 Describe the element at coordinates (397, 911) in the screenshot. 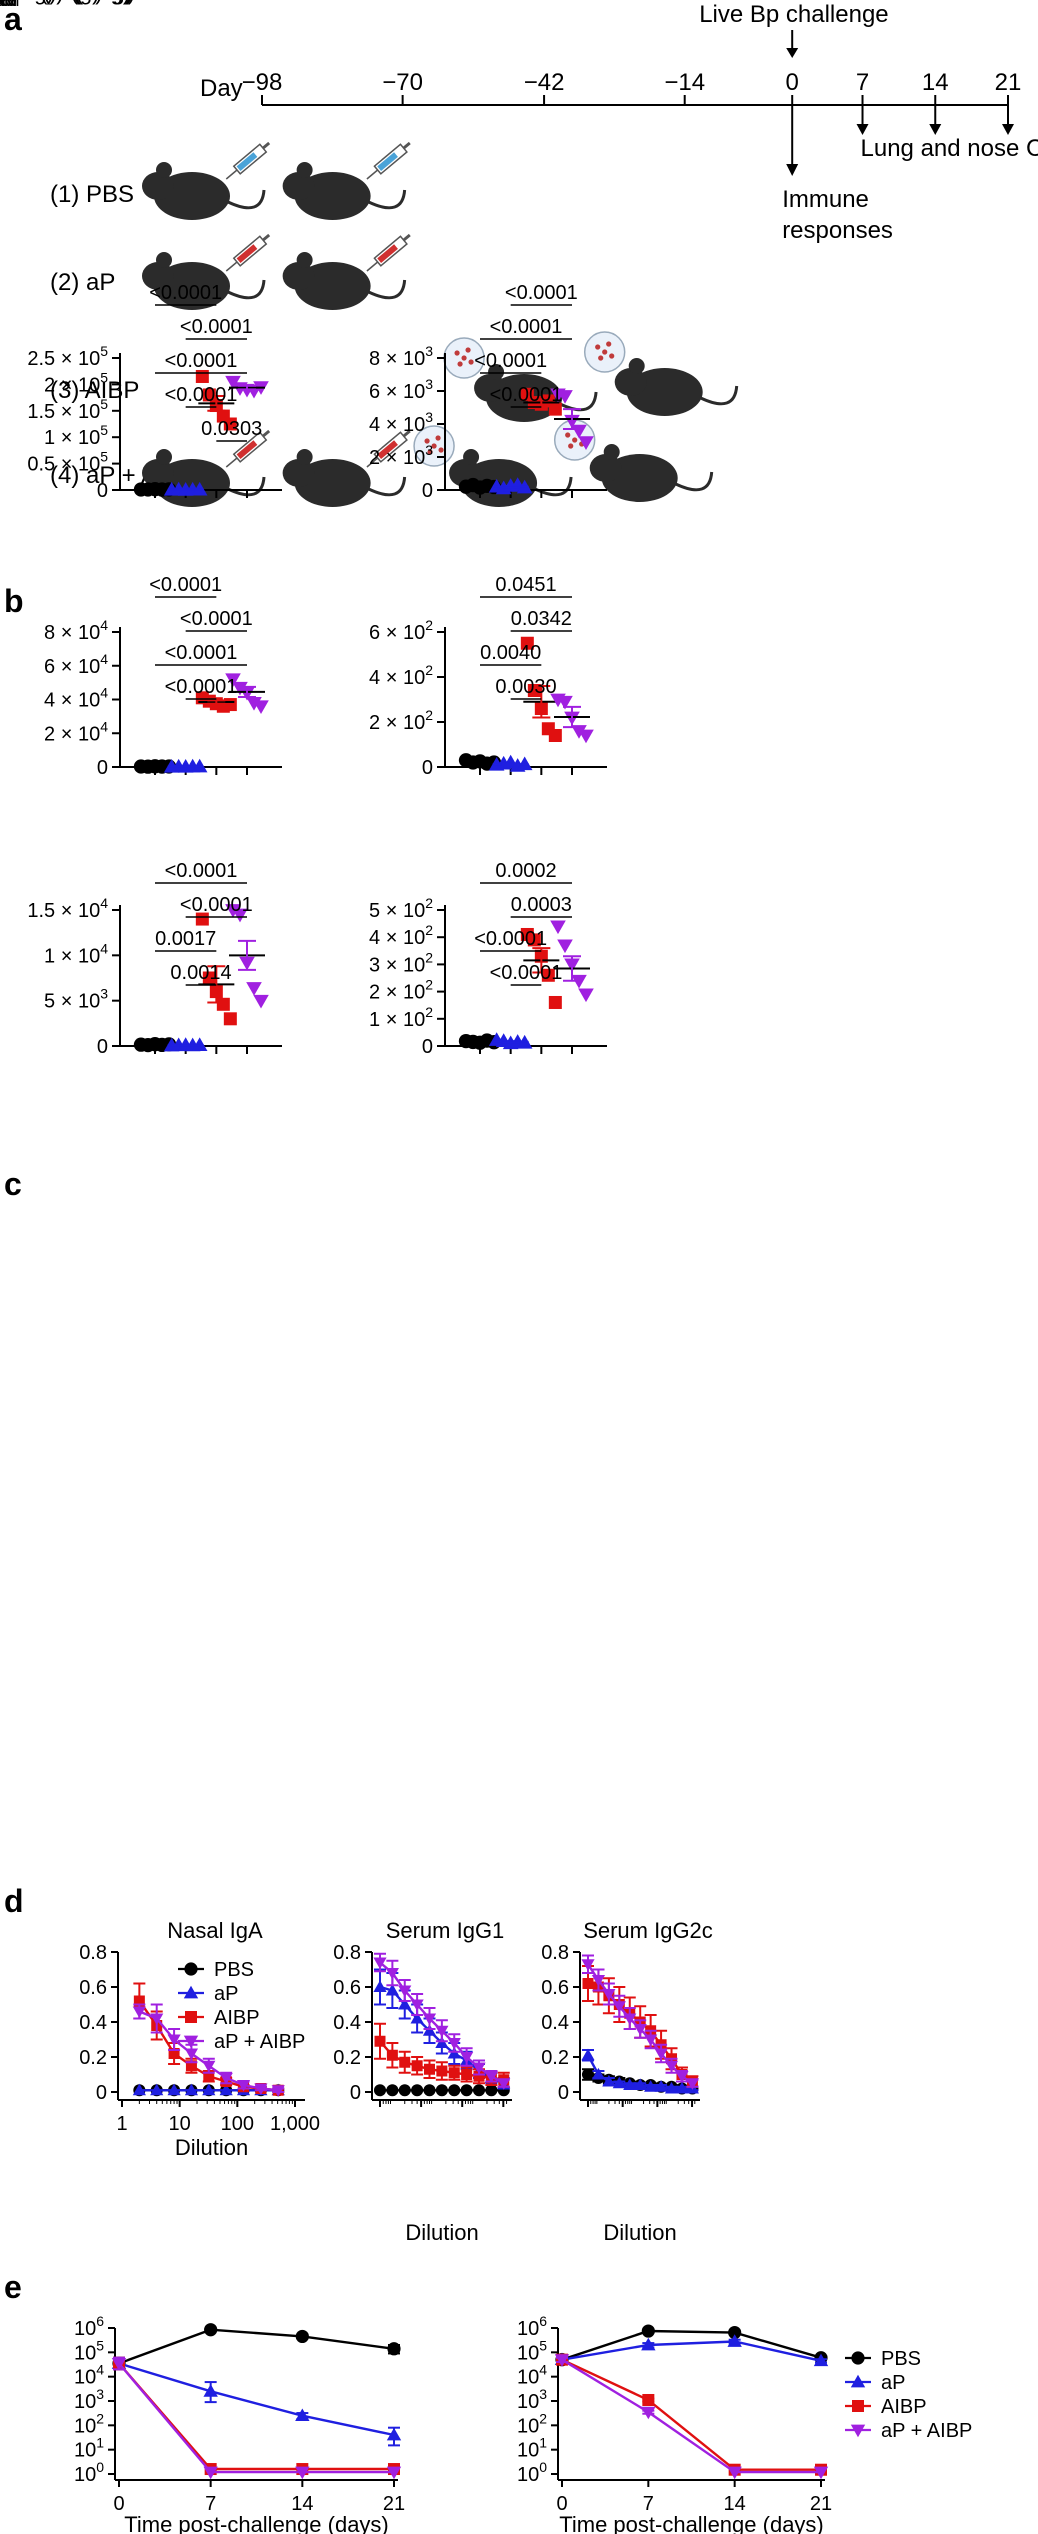

I see `y-tick-base: 5 × 10` at that location.